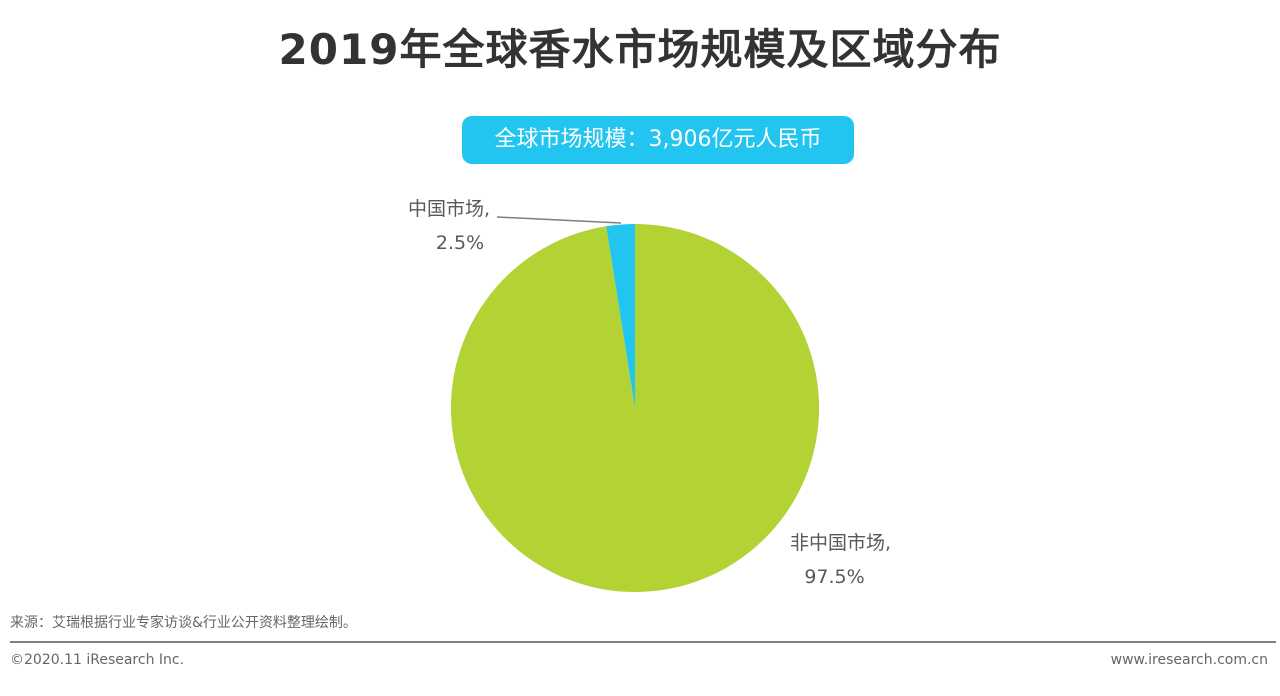 Image resolution: width=1280 pixels, height=696 pixels. Describe the element at coordinates (183, 623) in the screenshot. I see `source-note: 来源：艾瑞根据行业专家访谈&行业公开资料整理绘制。` at that location.